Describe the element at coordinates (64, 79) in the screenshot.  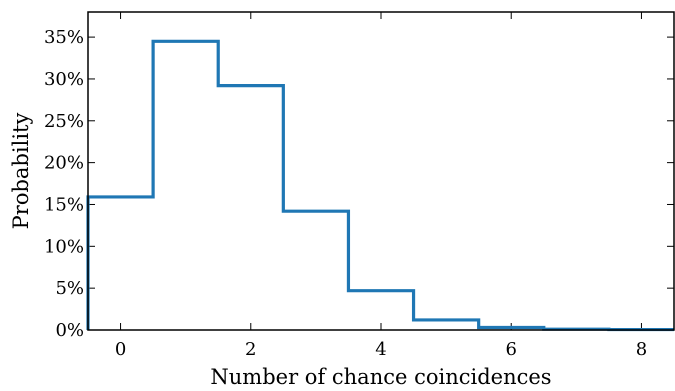
I see `y-tick-label: 30%` at that location.